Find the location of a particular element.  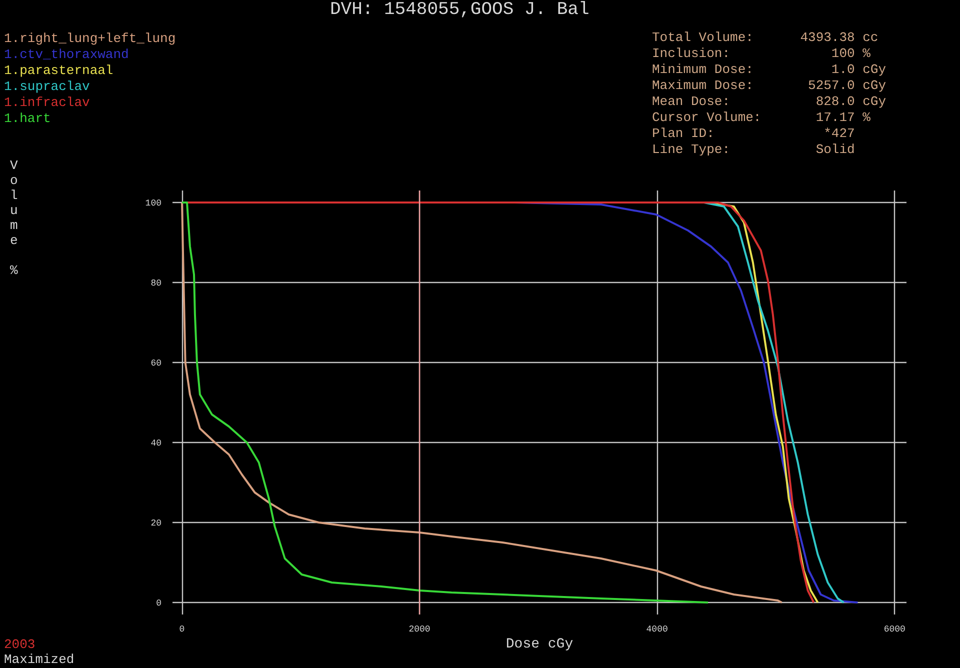

text: Cursor Volume: 17.17 % is located at coordinates (761, 118).